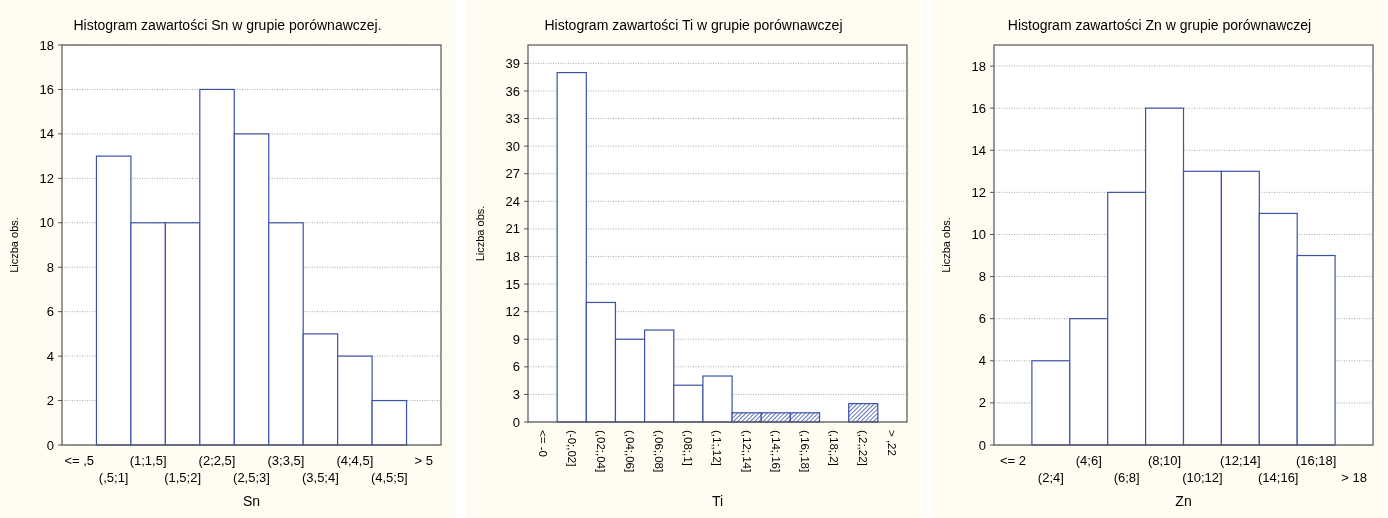 The width and height of the screenshot is (1388, 518). Describe the element at coordinates (516, 394) in the screenshot. I see `y-tick-label: 3` at that location.